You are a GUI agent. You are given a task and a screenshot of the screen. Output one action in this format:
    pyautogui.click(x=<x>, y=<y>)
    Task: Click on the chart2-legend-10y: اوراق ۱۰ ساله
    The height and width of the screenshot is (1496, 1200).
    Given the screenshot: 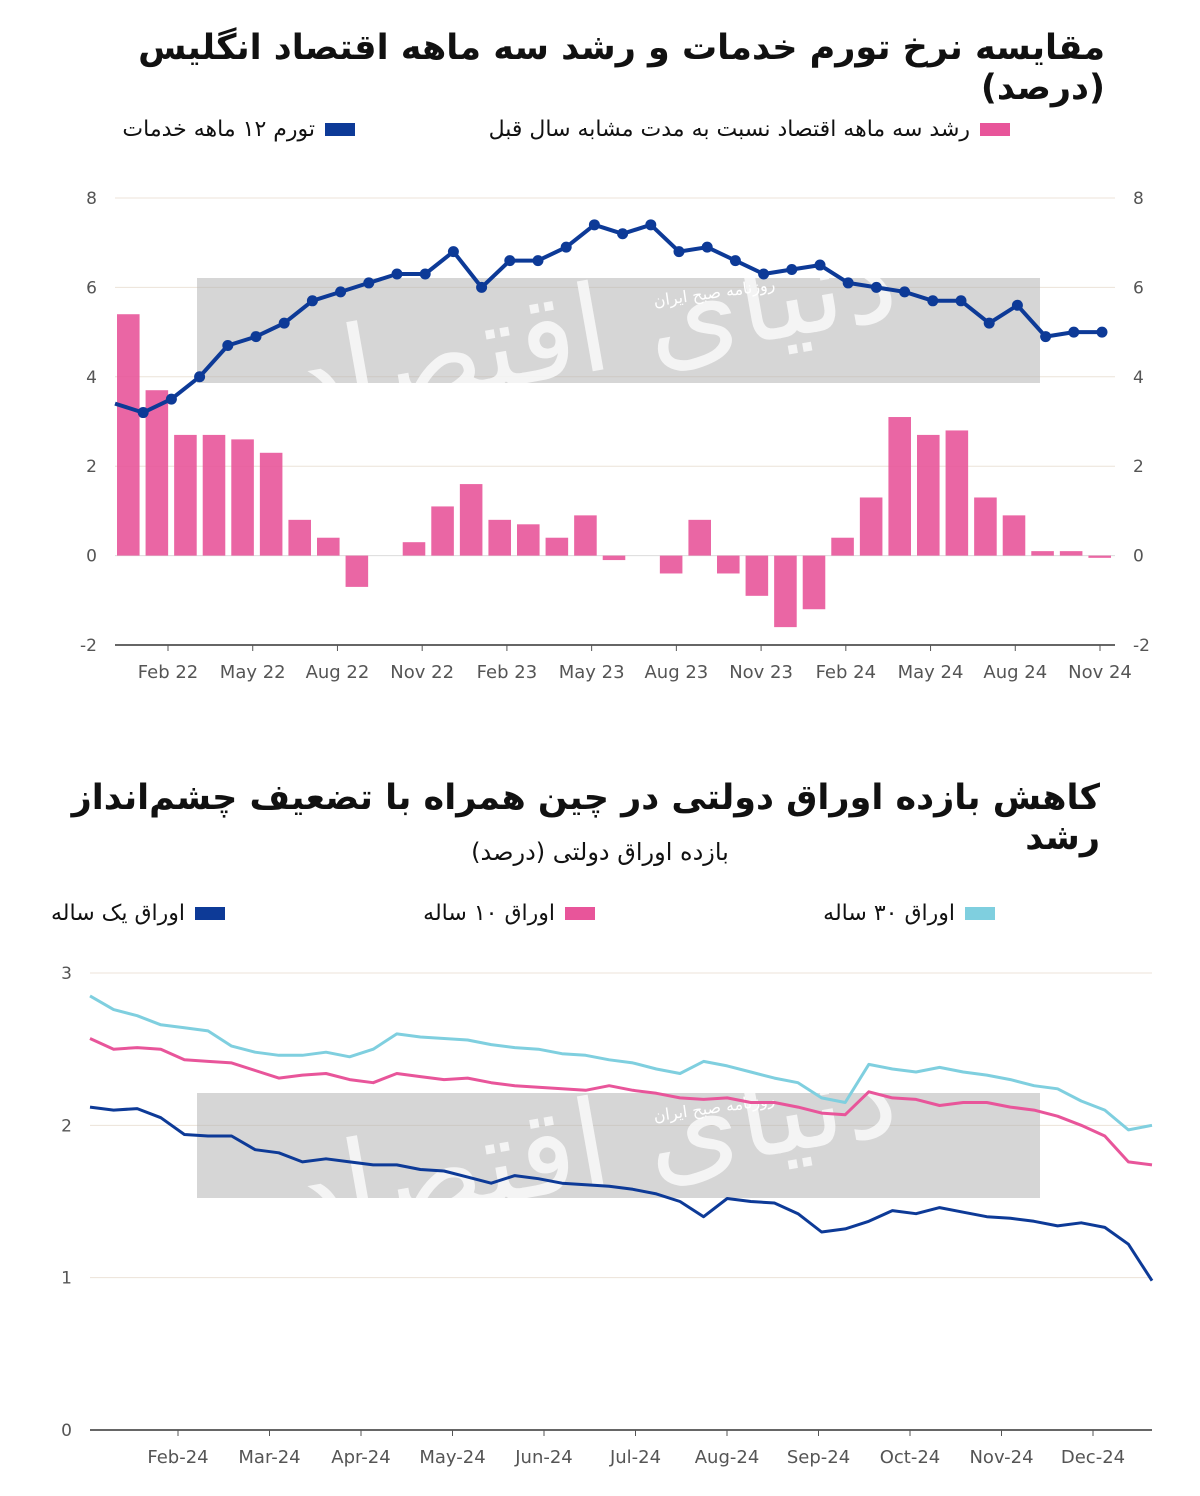 What is the action you would take?
    pyautogui.click(x=509, y=913)
    